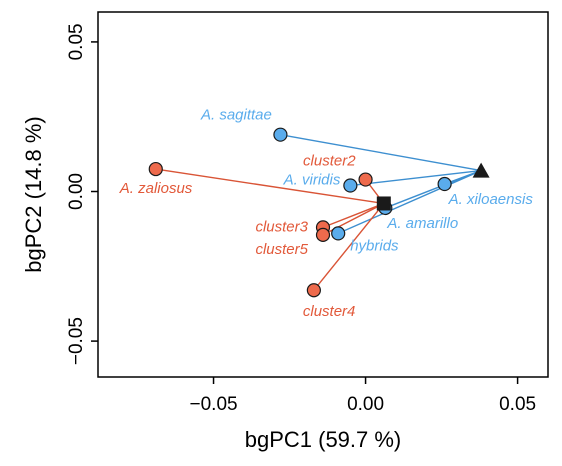 This screenshot has width=562, height=466. I want to click on anchor-markers, so click(433, 186).